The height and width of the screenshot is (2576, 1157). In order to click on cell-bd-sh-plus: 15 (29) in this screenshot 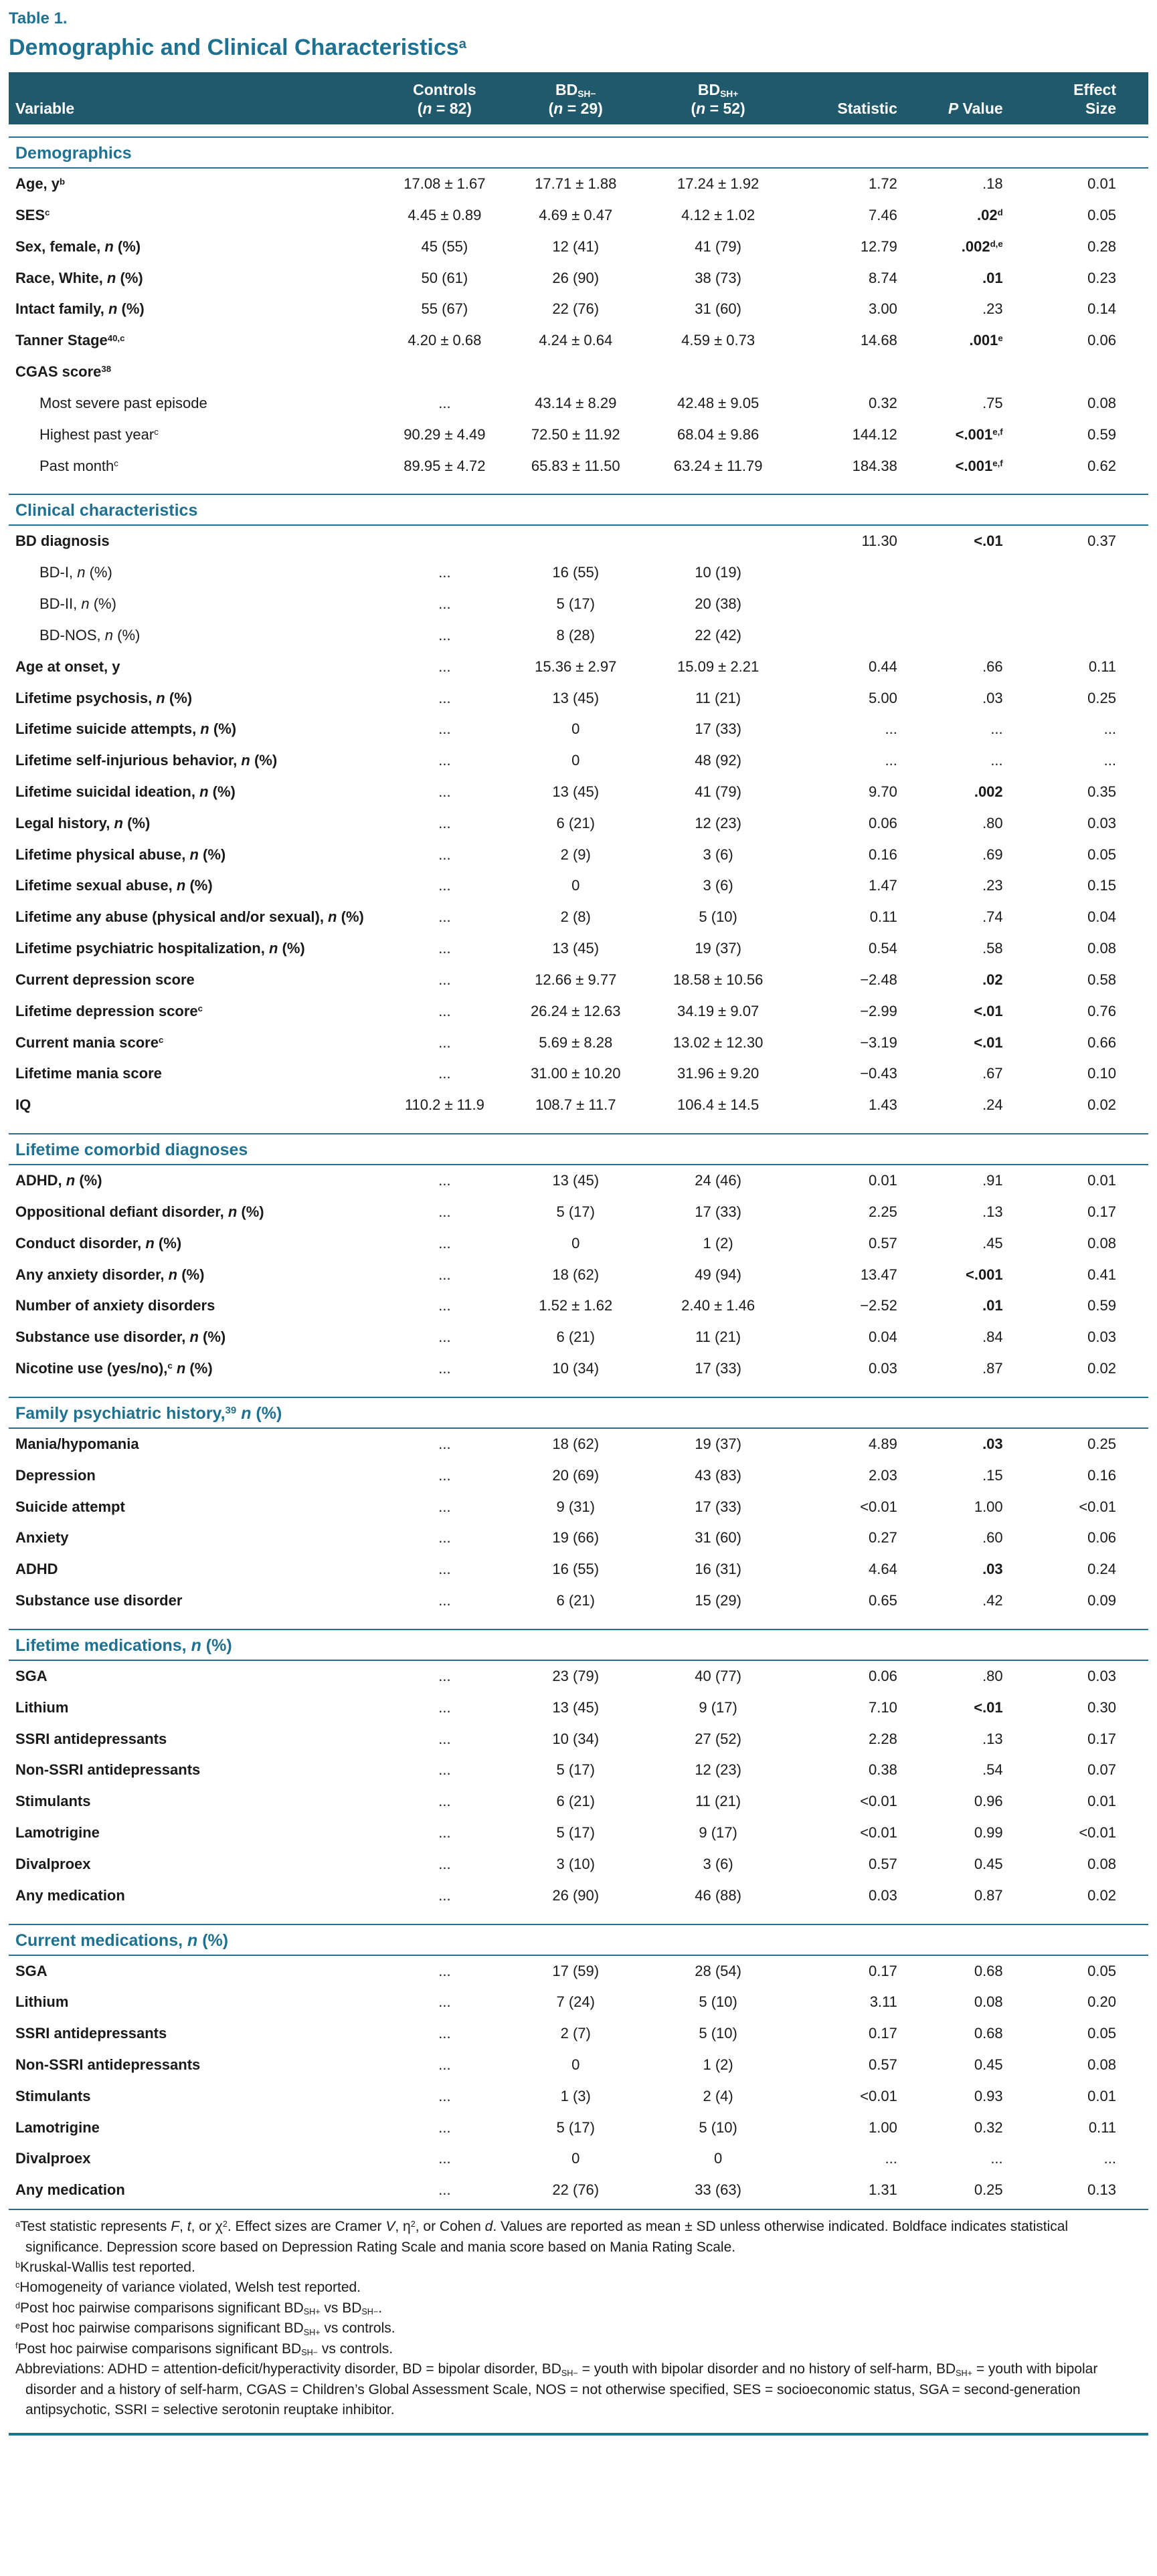, I will do `click(718, 1600)`.